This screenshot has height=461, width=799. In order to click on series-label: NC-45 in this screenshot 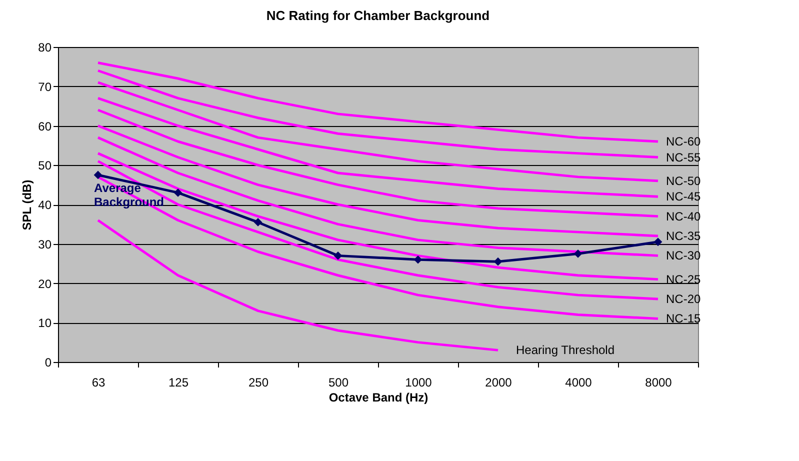, I will do `click(683, 197)`.